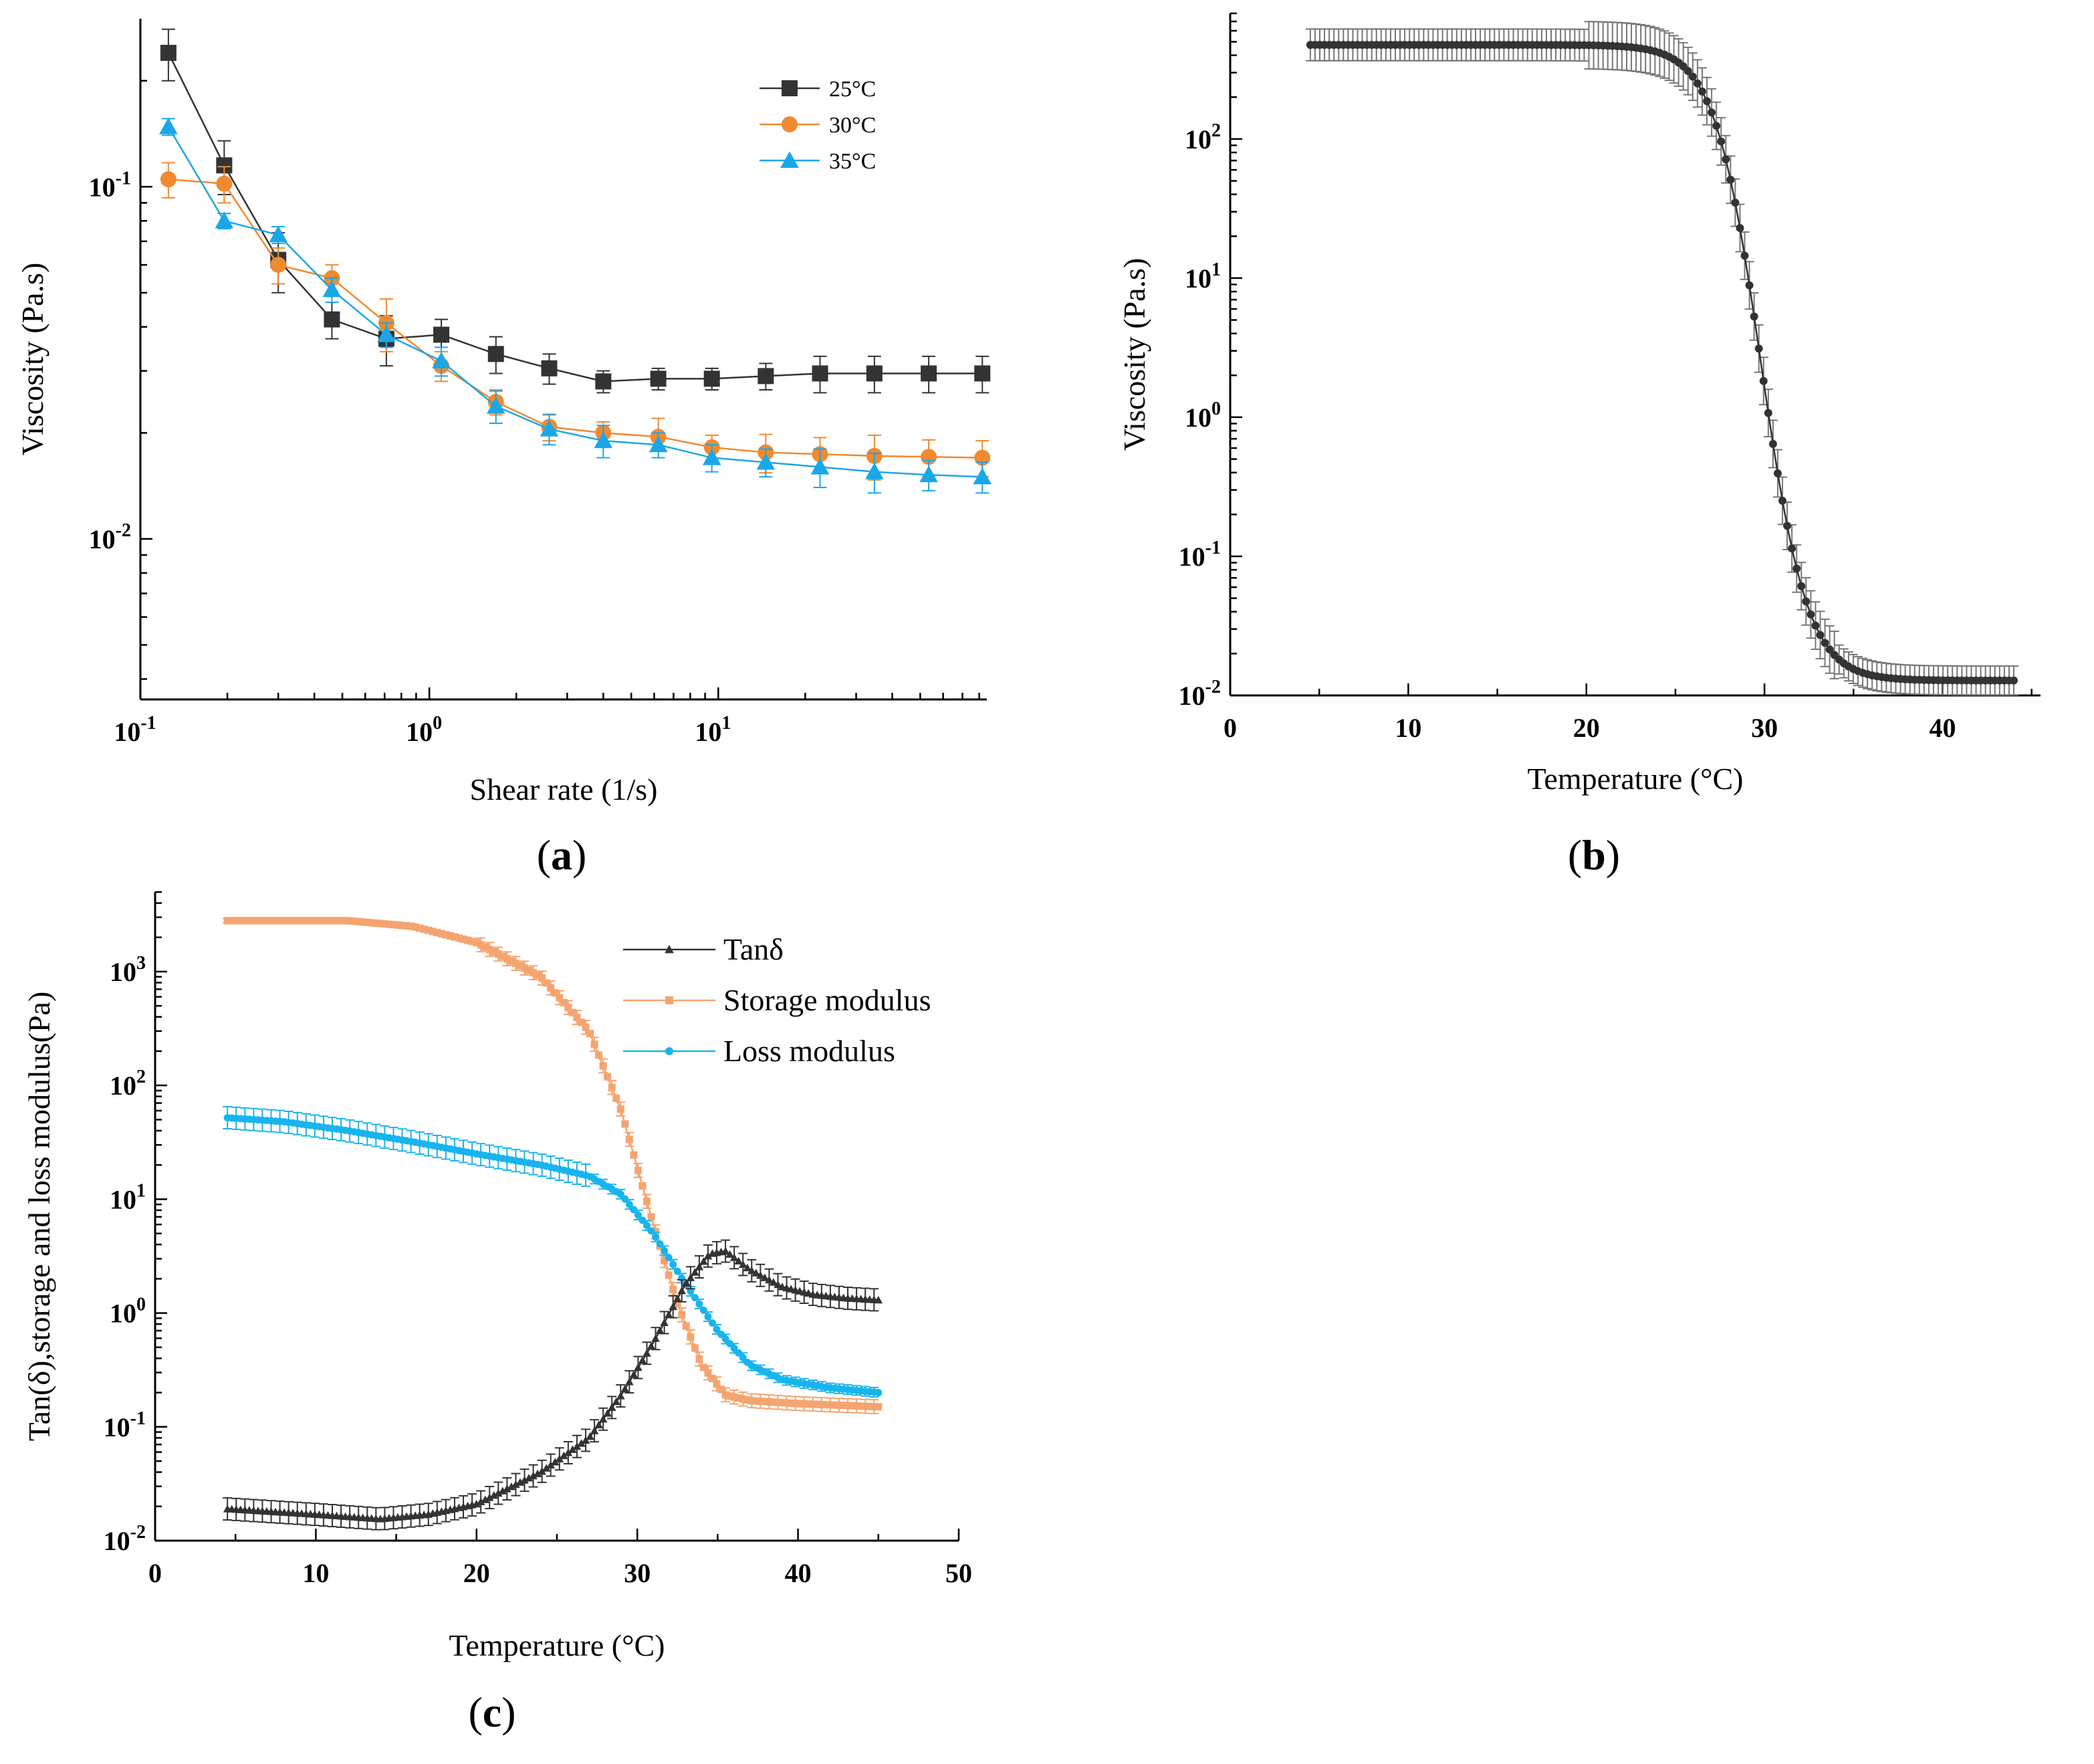 This screenshot has width=2094, height=1764. I want to click on y-tick-exponent: 1, so click(141, 1190).